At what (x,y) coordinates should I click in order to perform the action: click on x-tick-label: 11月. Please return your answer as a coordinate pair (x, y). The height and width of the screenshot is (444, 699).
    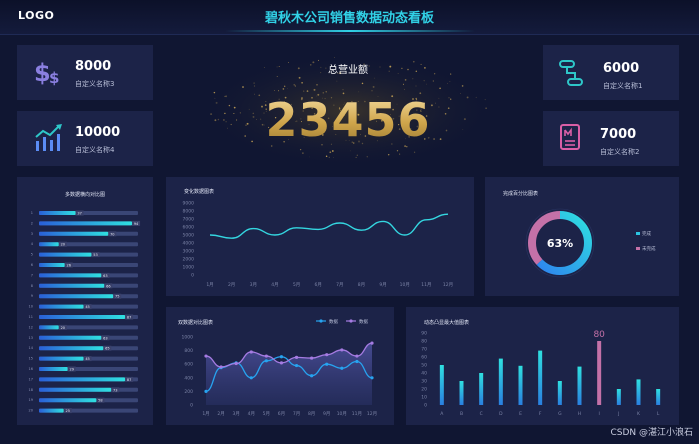
    Looking at the image, I should click on (357, 414).